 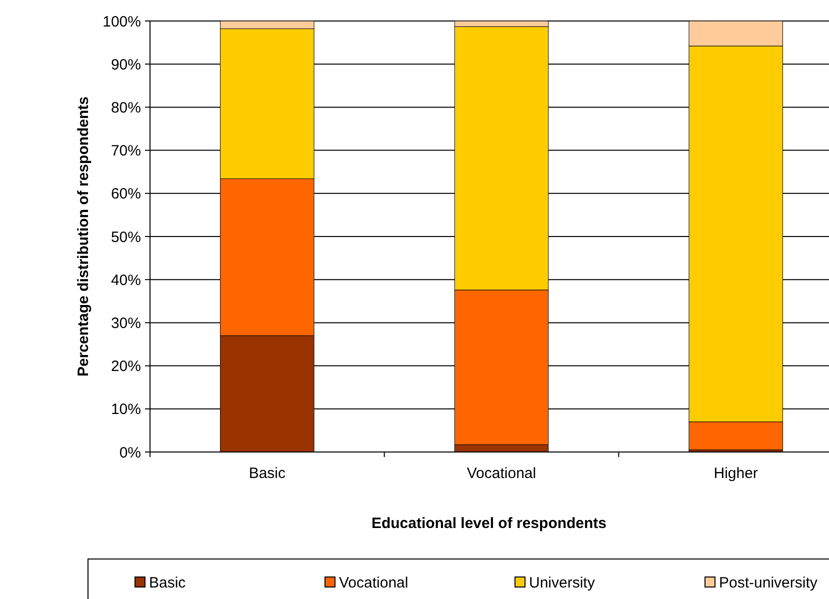 I want to click on x-tick-label: Basic, so click(x=267, y=473).